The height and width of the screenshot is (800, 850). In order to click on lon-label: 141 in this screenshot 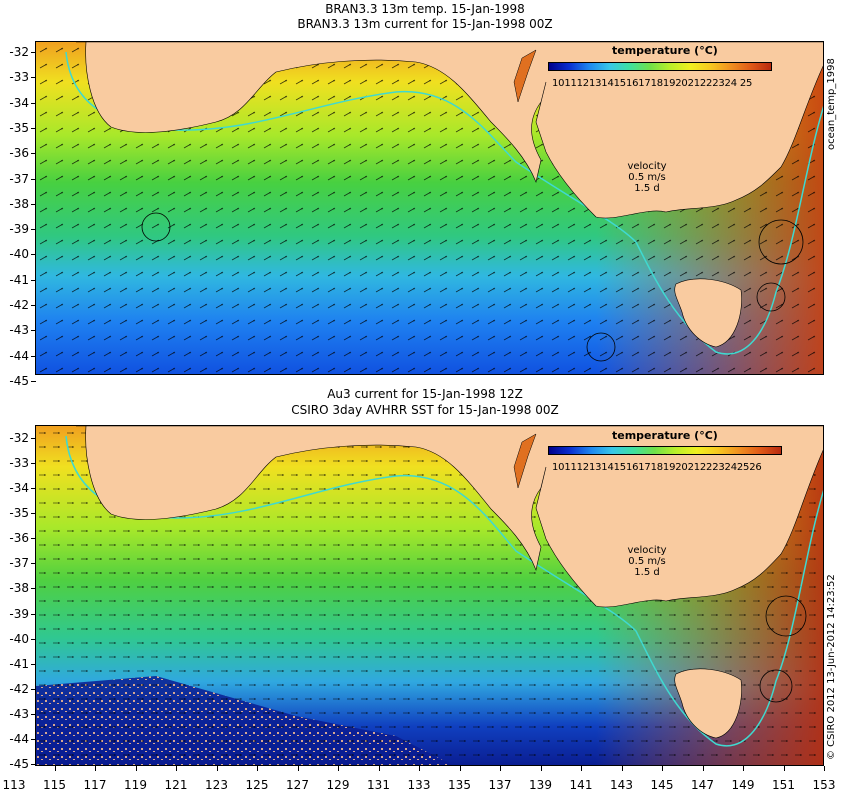, I will do `click(581, 785)`.